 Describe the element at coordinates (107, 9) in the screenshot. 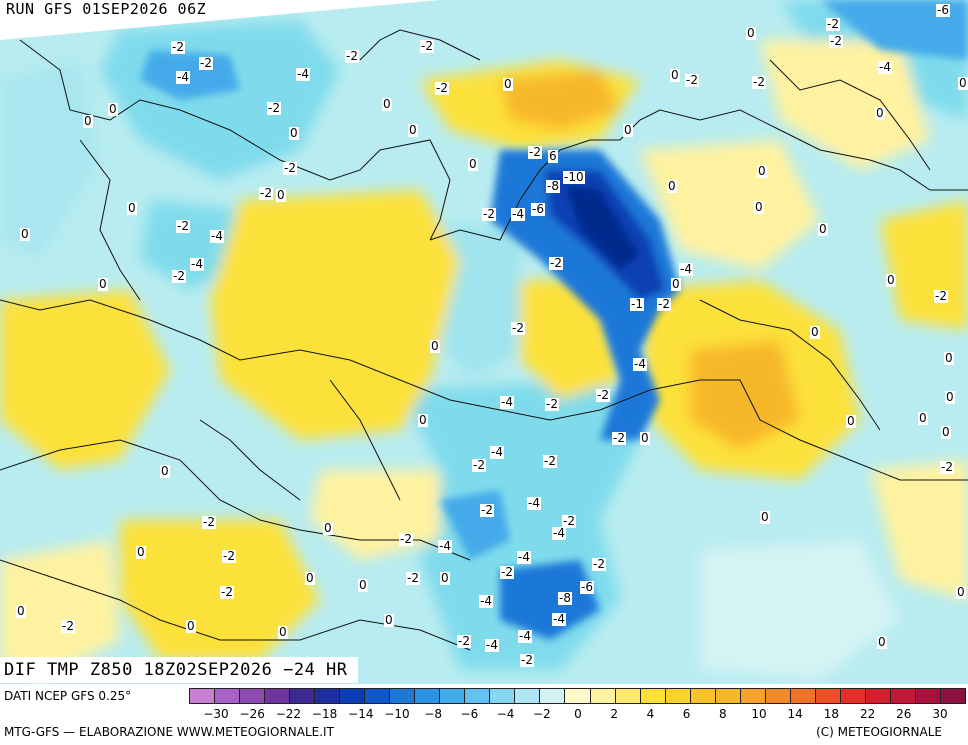

I see `run-title: RUN GFS 01SEP2026 06Z` at that location.